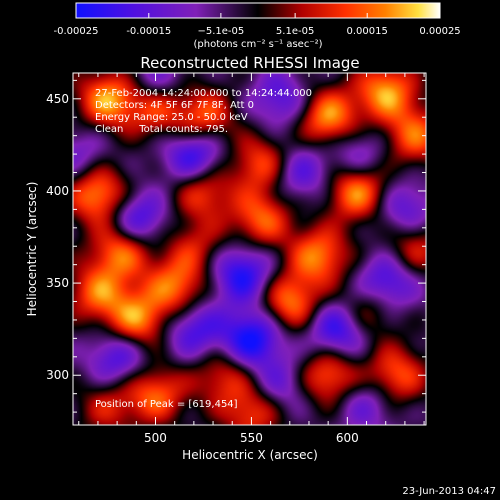 Image resolution: width=500 pixels, height=500 pixels. I want to click on y-axis-label: Heliocentric Y (arcsec), so click(32, 249).